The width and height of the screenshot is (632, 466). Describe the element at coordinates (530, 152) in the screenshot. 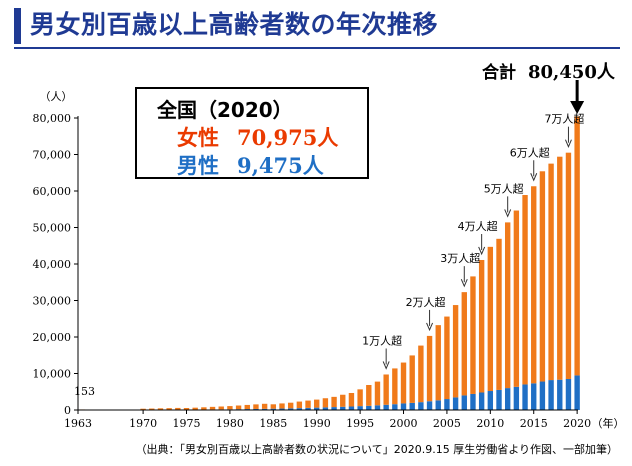

I see `annotation-label: 6万人超` at that location.